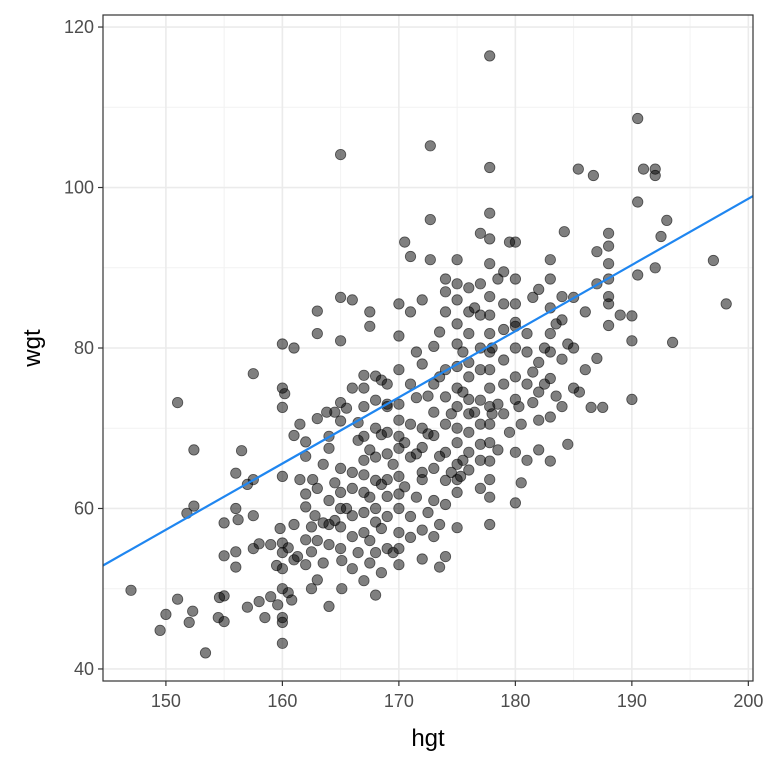 This screenshot has height=768, width=768. I want to click on y-tick-label: 80, so click(84, 348).